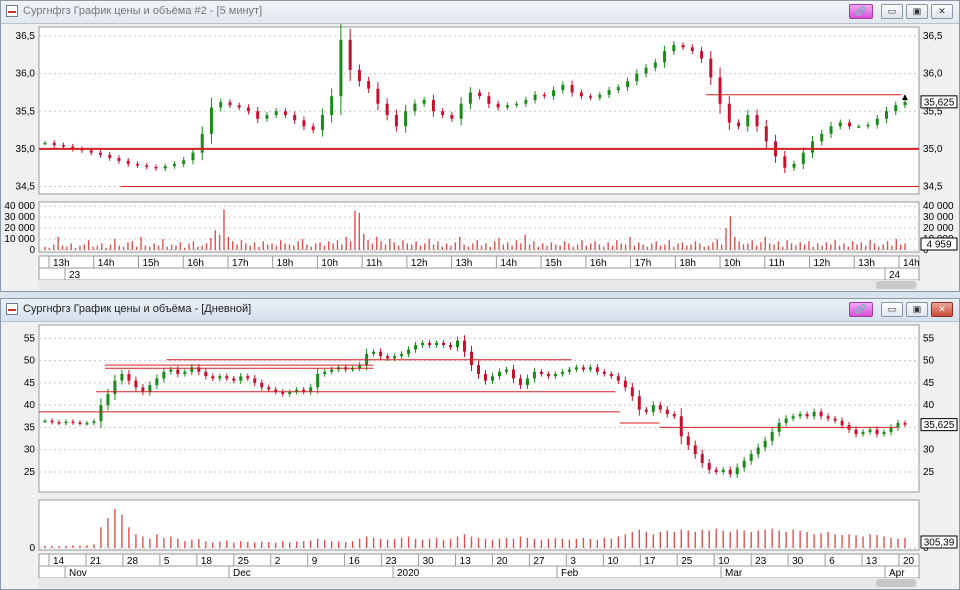 This screenshot has height=590, width=960. I want to click on date-label: 23, so click(75, 275).